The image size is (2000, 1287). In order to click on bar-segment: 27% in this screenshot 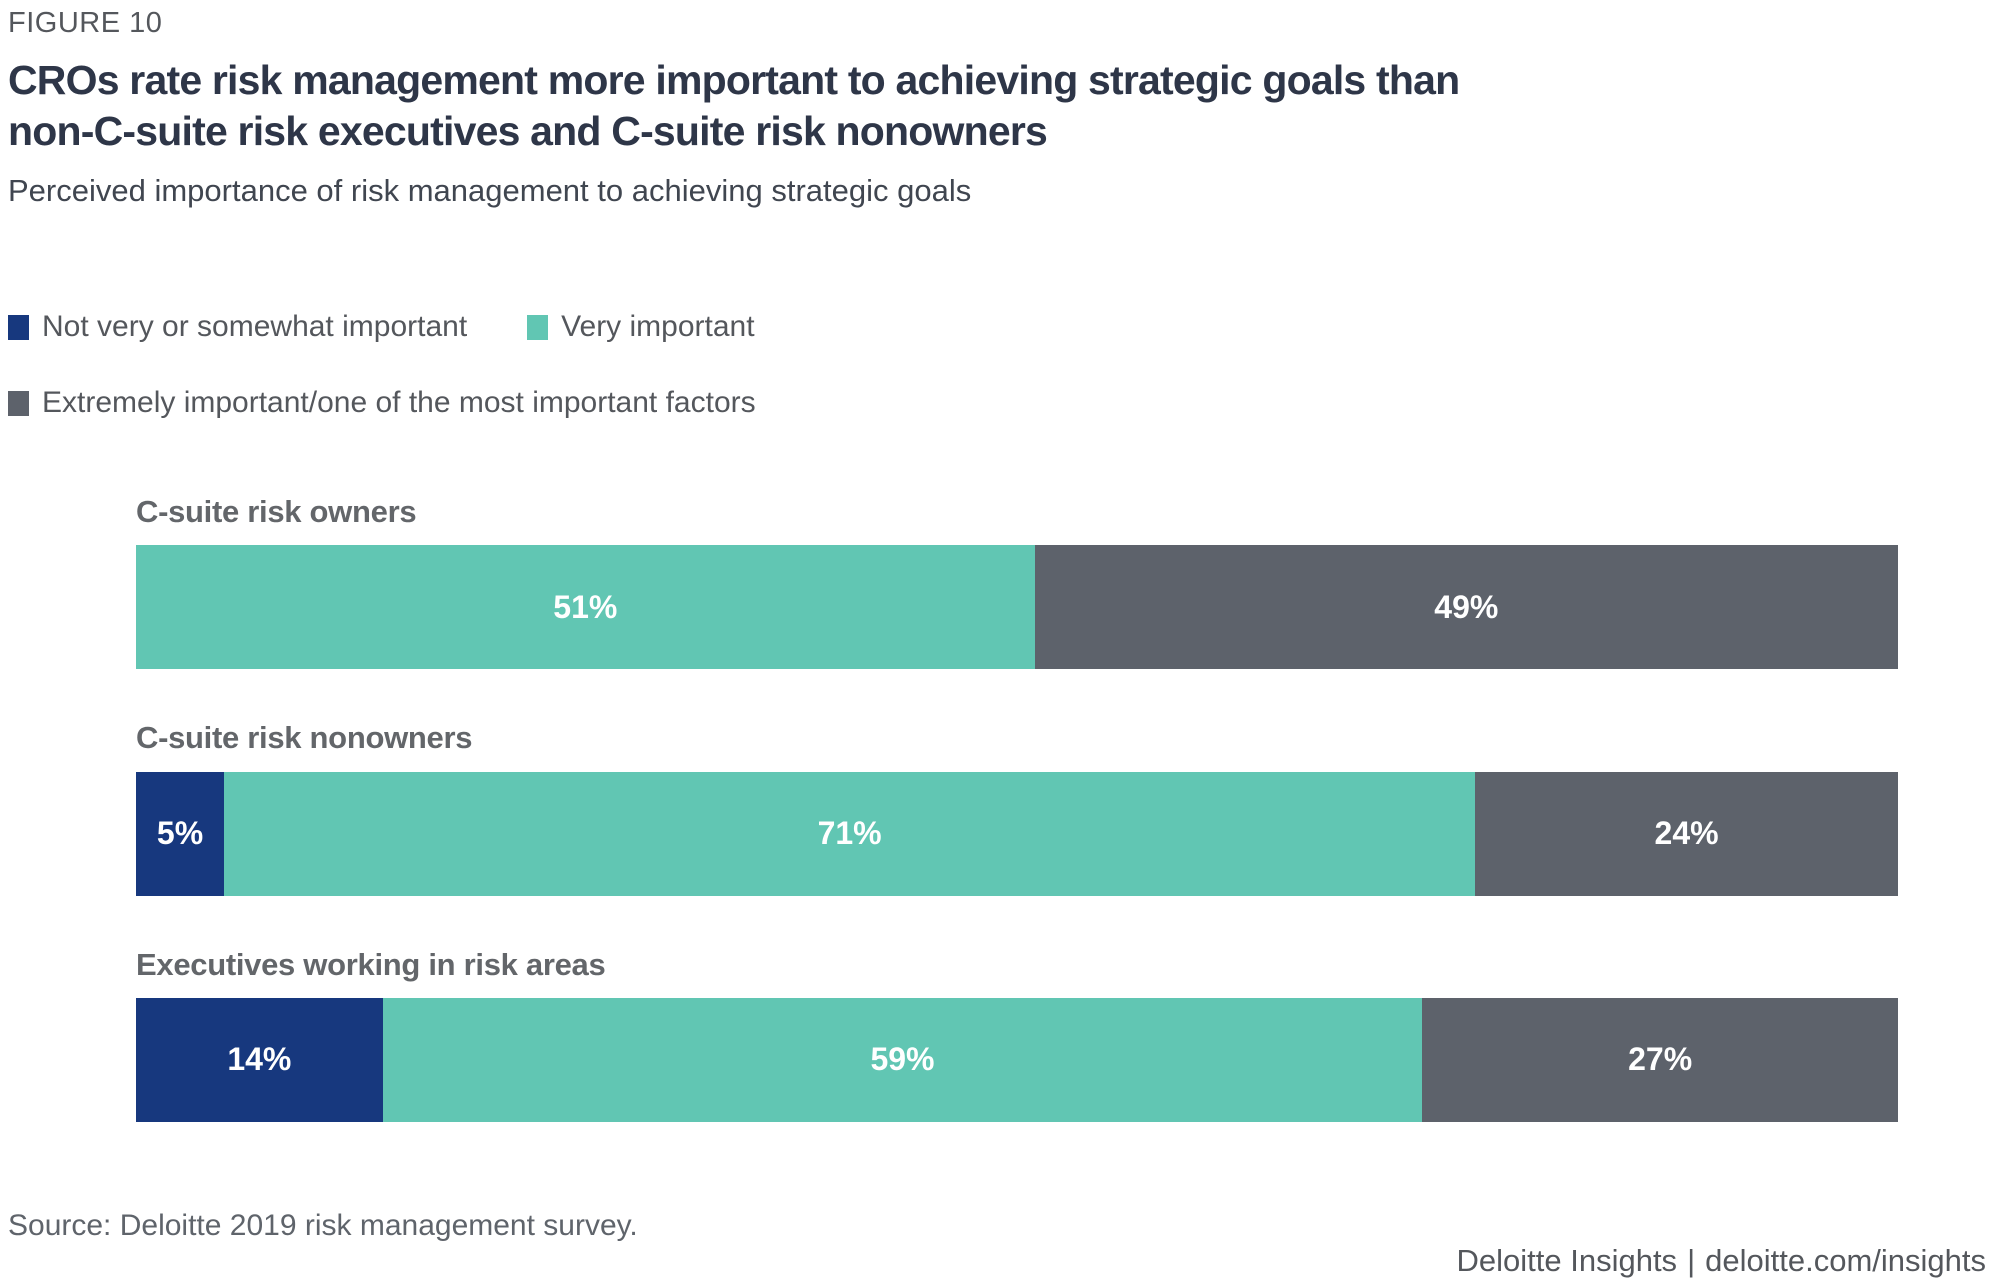, I will do `click(1660, 1059)`.